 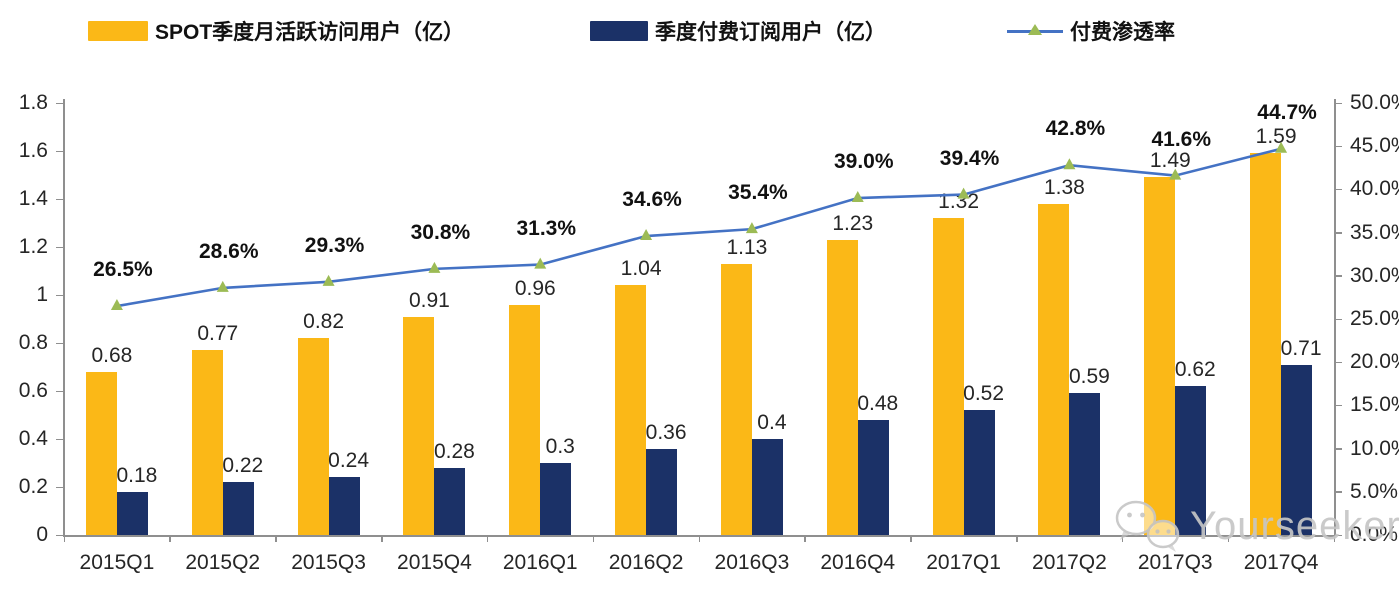 I want to click on subscriber-bar-label: 0.22, so click(x=243, y=466).